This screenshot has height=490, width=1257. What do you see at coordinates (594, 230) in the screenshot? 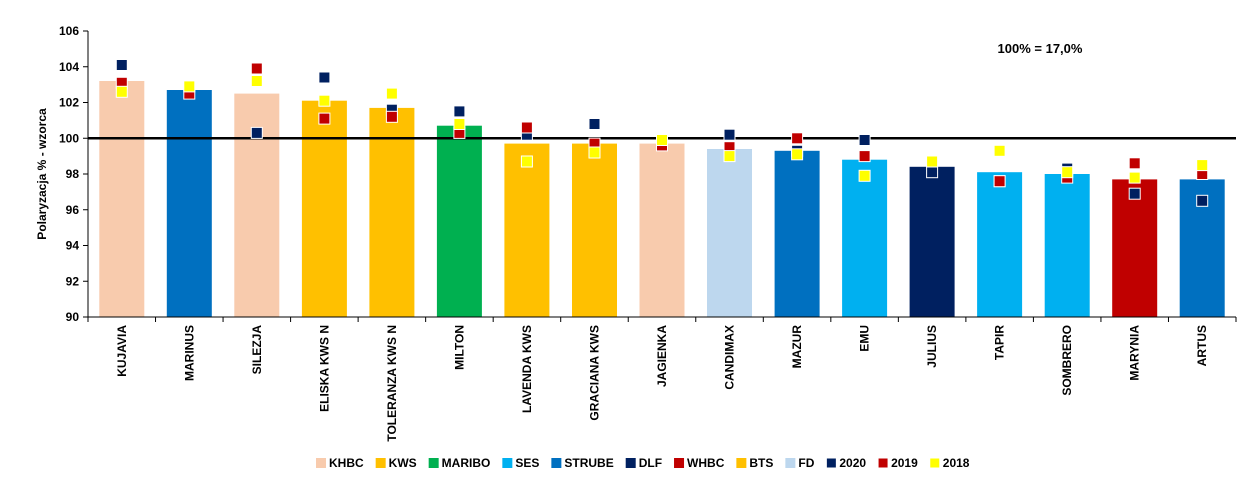
I see `bar-graciana-kws` at bounding box center [594, 230].